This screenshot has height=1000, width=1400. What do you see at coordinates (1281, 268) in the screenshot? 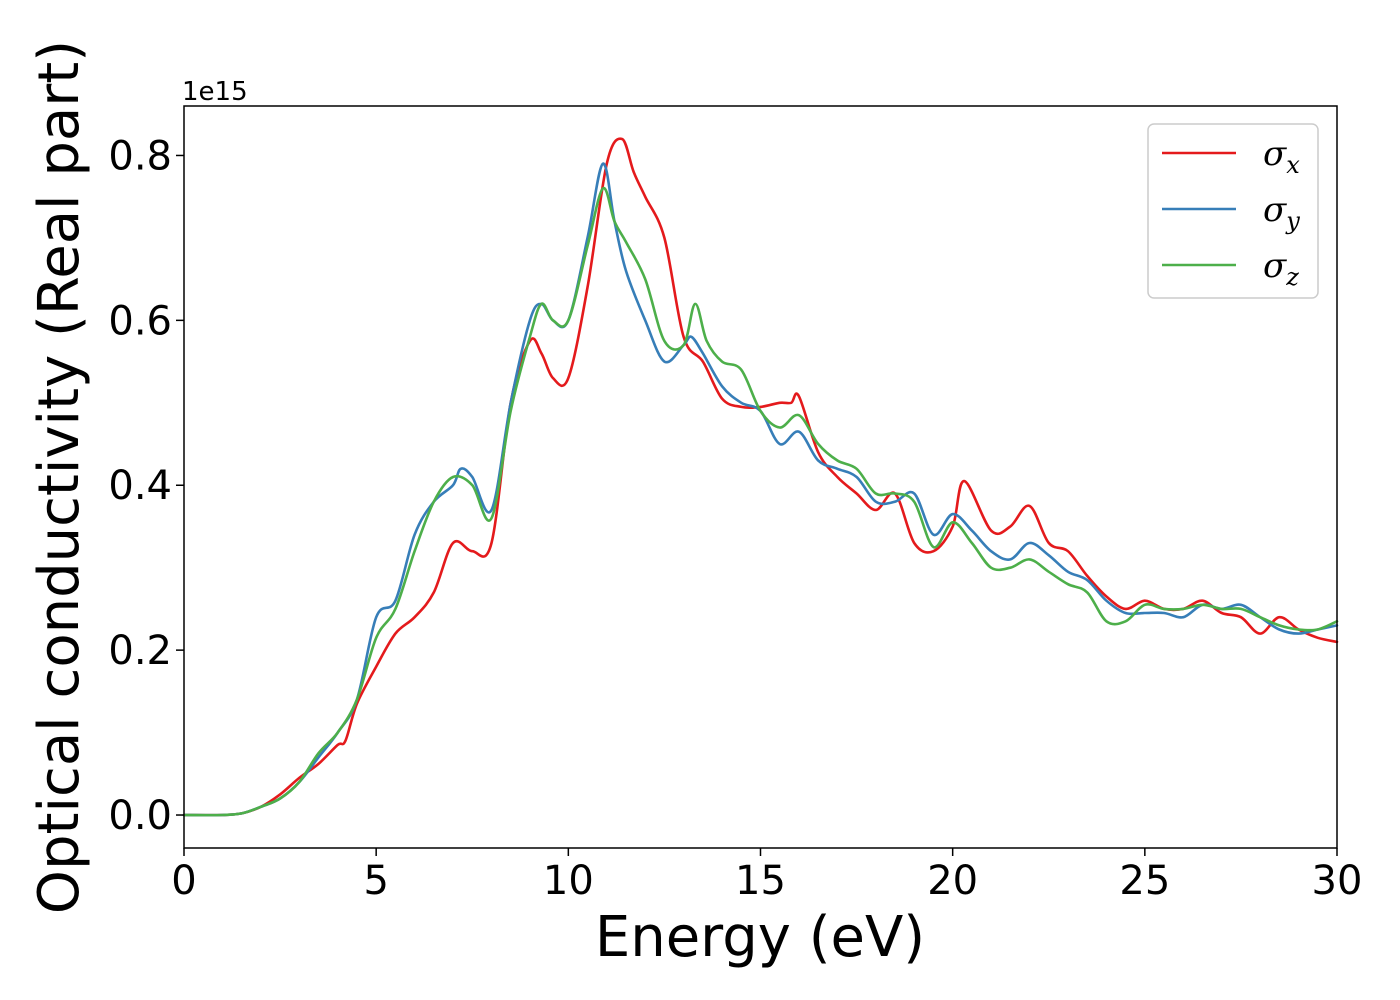
I see `legend-label-z: σz` at bounding box center [1281, 268].